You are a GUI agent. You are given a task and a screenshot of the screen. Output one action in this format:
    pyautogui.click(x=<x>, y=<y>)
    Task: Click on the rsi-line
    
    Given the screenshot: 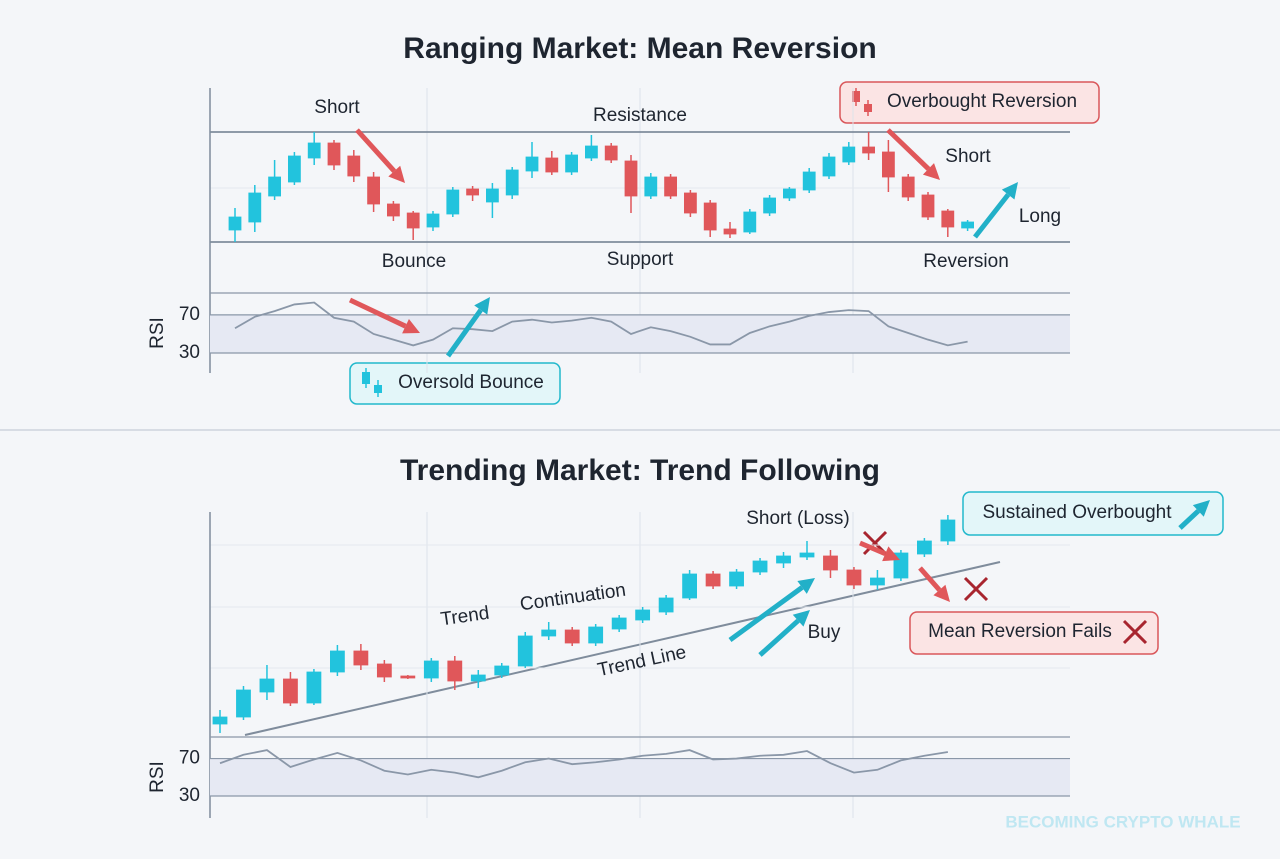 What is the action you would take?
    pyautogui.click(x=601, y=324)
    